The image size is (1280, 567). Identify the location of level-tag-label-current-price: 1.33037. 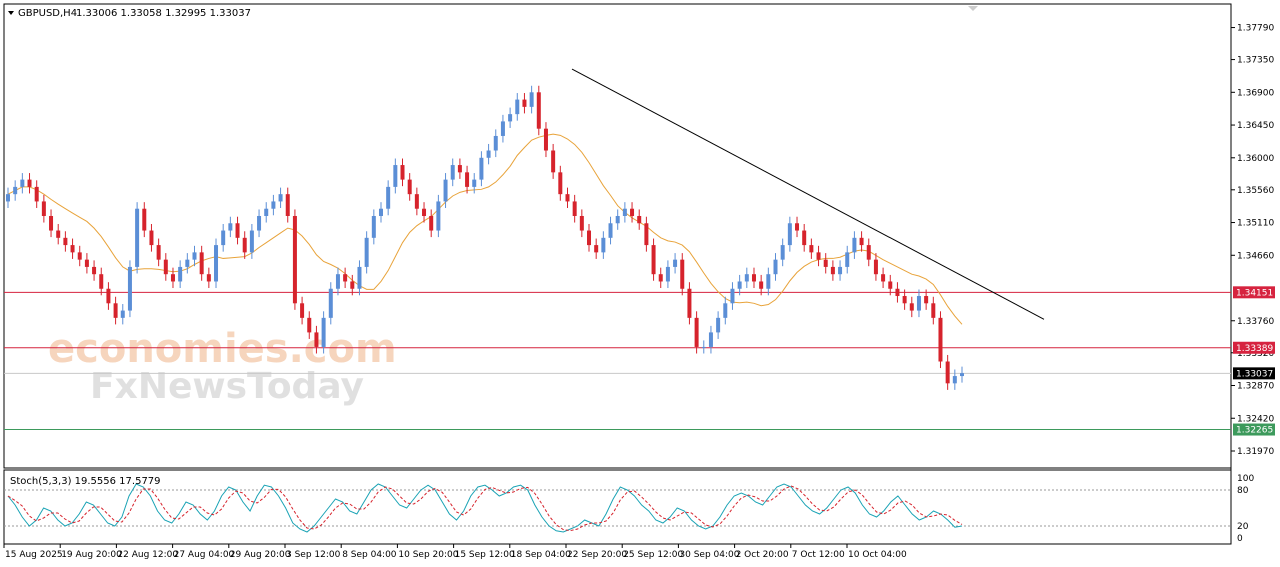
(1254, 374).